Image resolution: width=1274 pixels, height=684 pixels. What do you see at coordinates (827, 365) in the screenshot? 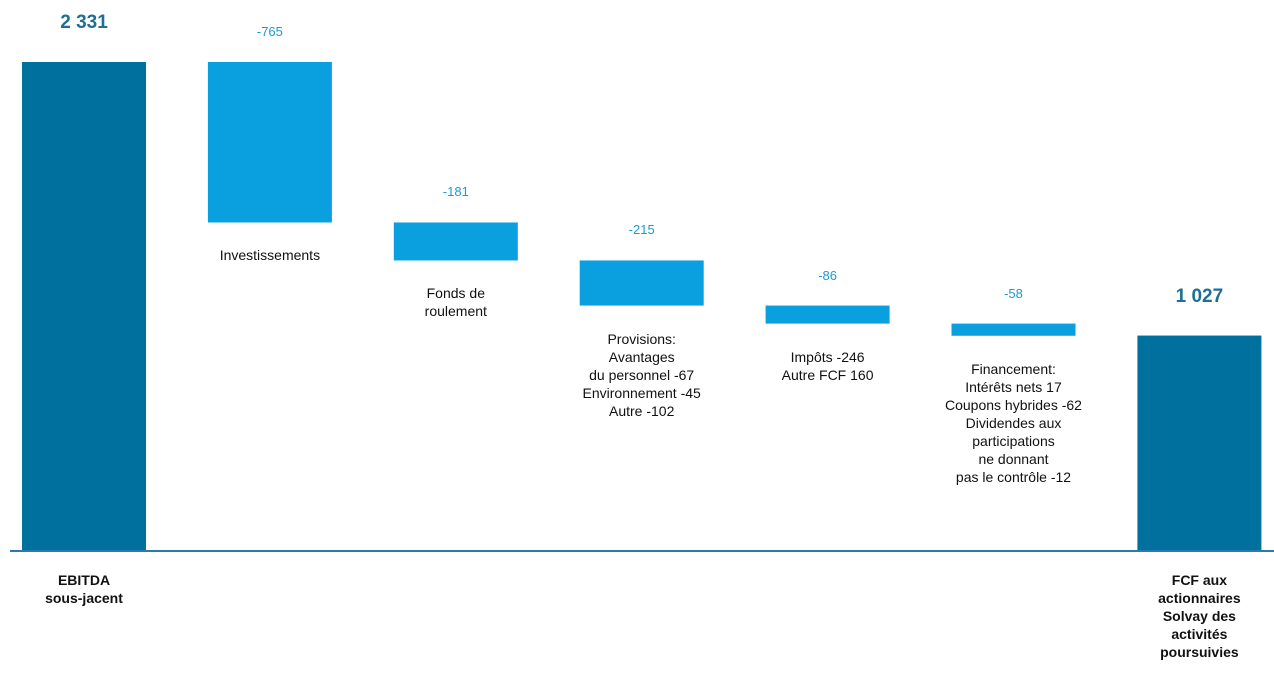
I see `category-label: Impôts -246 Autre FCF 160` at bounding box center [827, 365].